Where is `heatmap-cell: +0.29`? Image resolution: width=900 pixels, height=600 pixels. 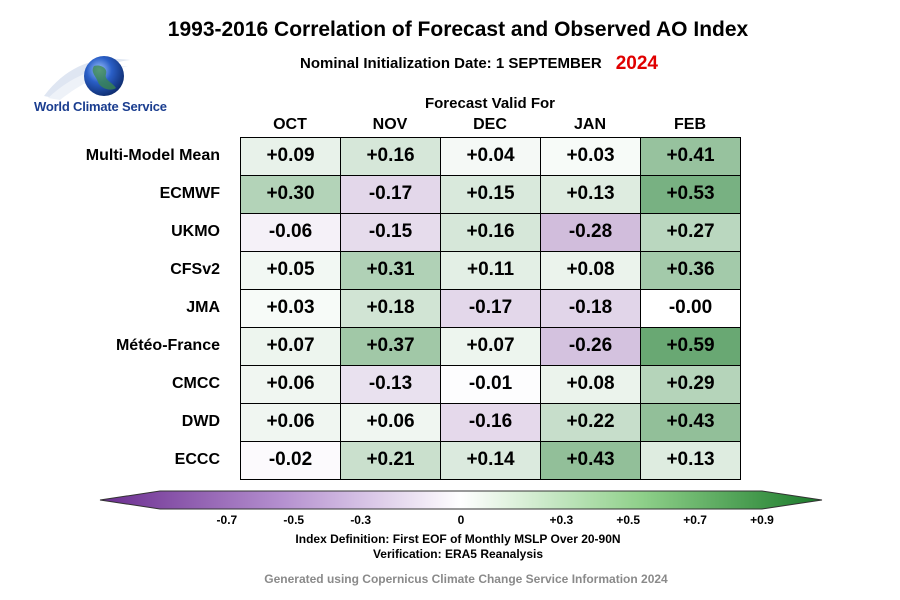 heatmap-cell: +0.29 is located at coordinates (690, 384).